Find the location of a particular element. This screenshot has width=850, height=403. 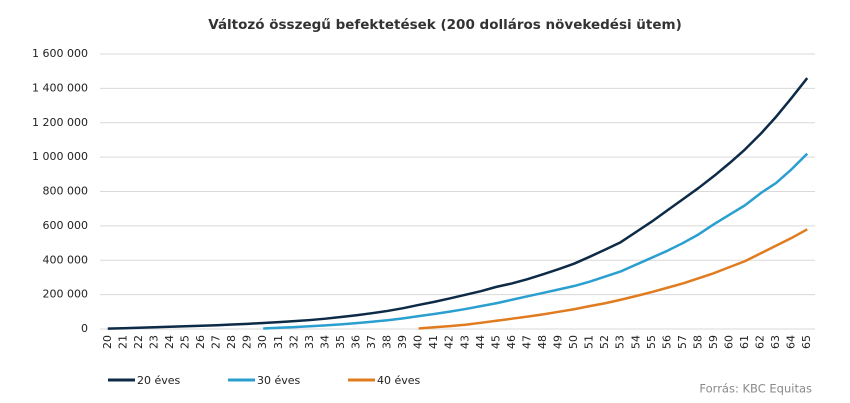

x-tick-label: 54 is located at coordinates (635, 342).